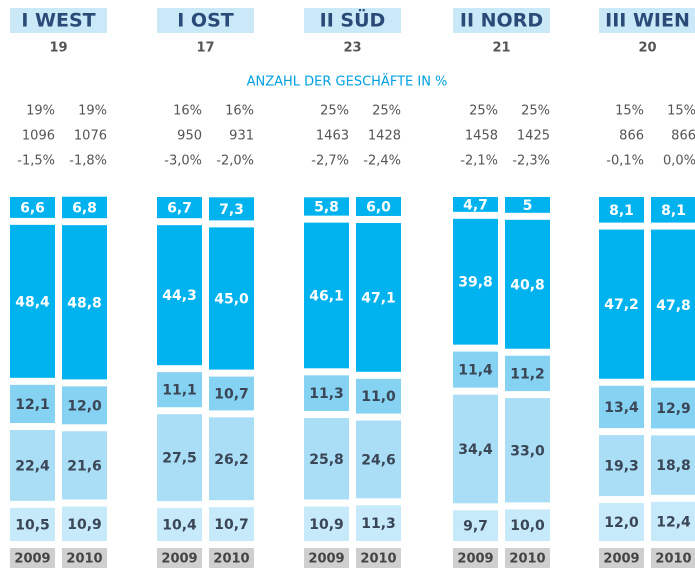  I want to click on segment-label: 11,3, so click(378, 524).